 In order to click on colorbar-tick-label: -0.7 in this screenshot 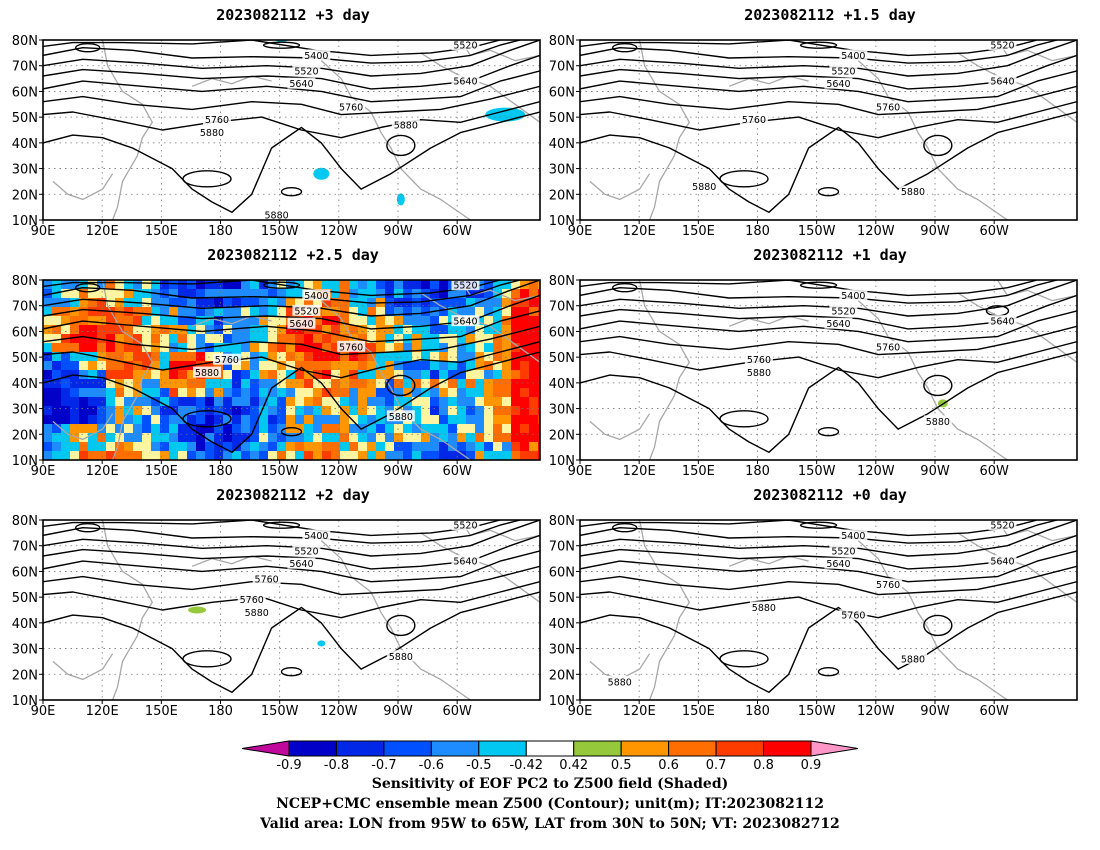, I will do `click(383, 765)`.